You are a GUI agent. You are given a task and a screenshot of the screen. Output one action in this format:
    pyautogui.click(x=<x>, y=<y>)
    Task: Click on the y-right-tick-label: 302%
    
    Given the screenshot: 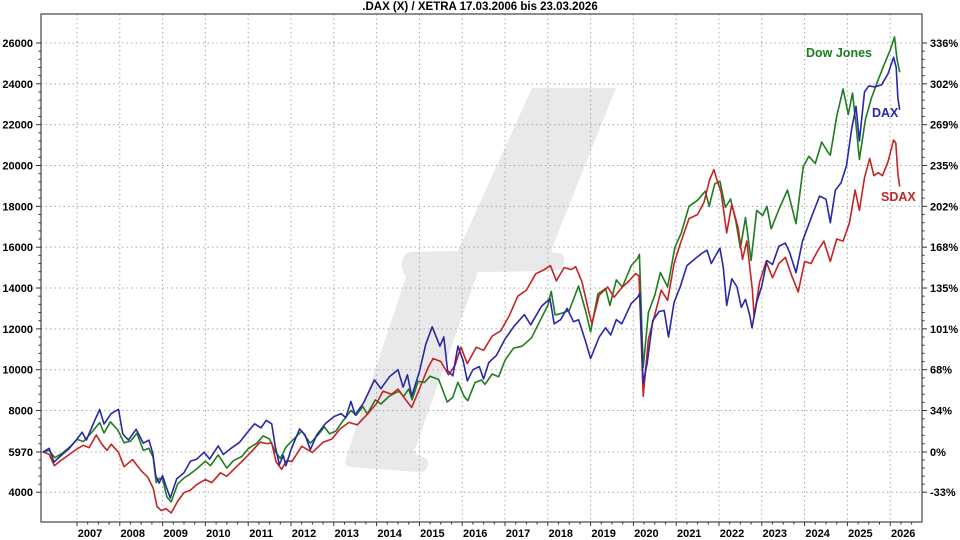 What is the action you would take?
    pyautogui.click(x=944, y=85)
    